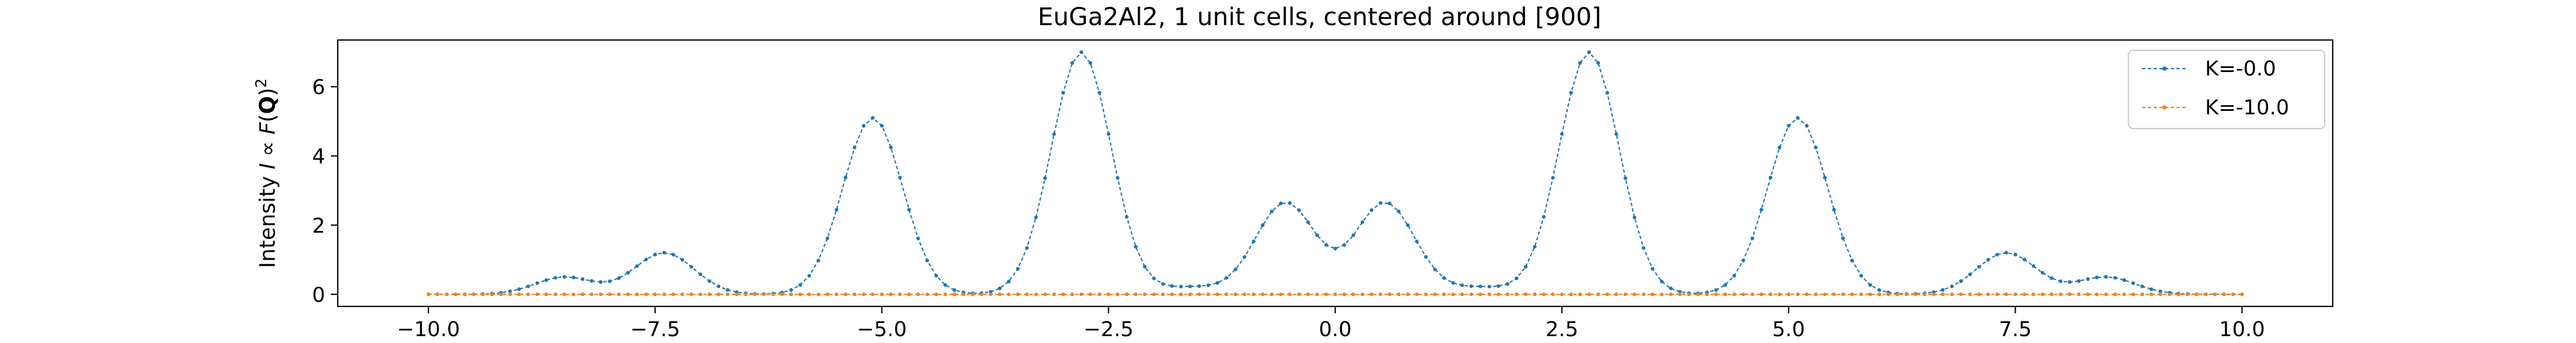 The height and width of the screenshot is (343, 2576). I want to click on x-tick-label: 5.0, so click(1788, 329).